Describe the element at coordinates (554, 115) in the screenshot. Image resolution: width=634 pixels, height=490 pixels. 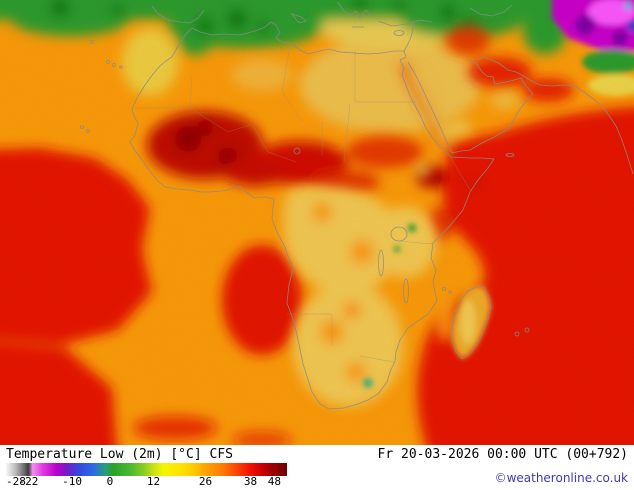
I see `iran-india-coastline` at that location.